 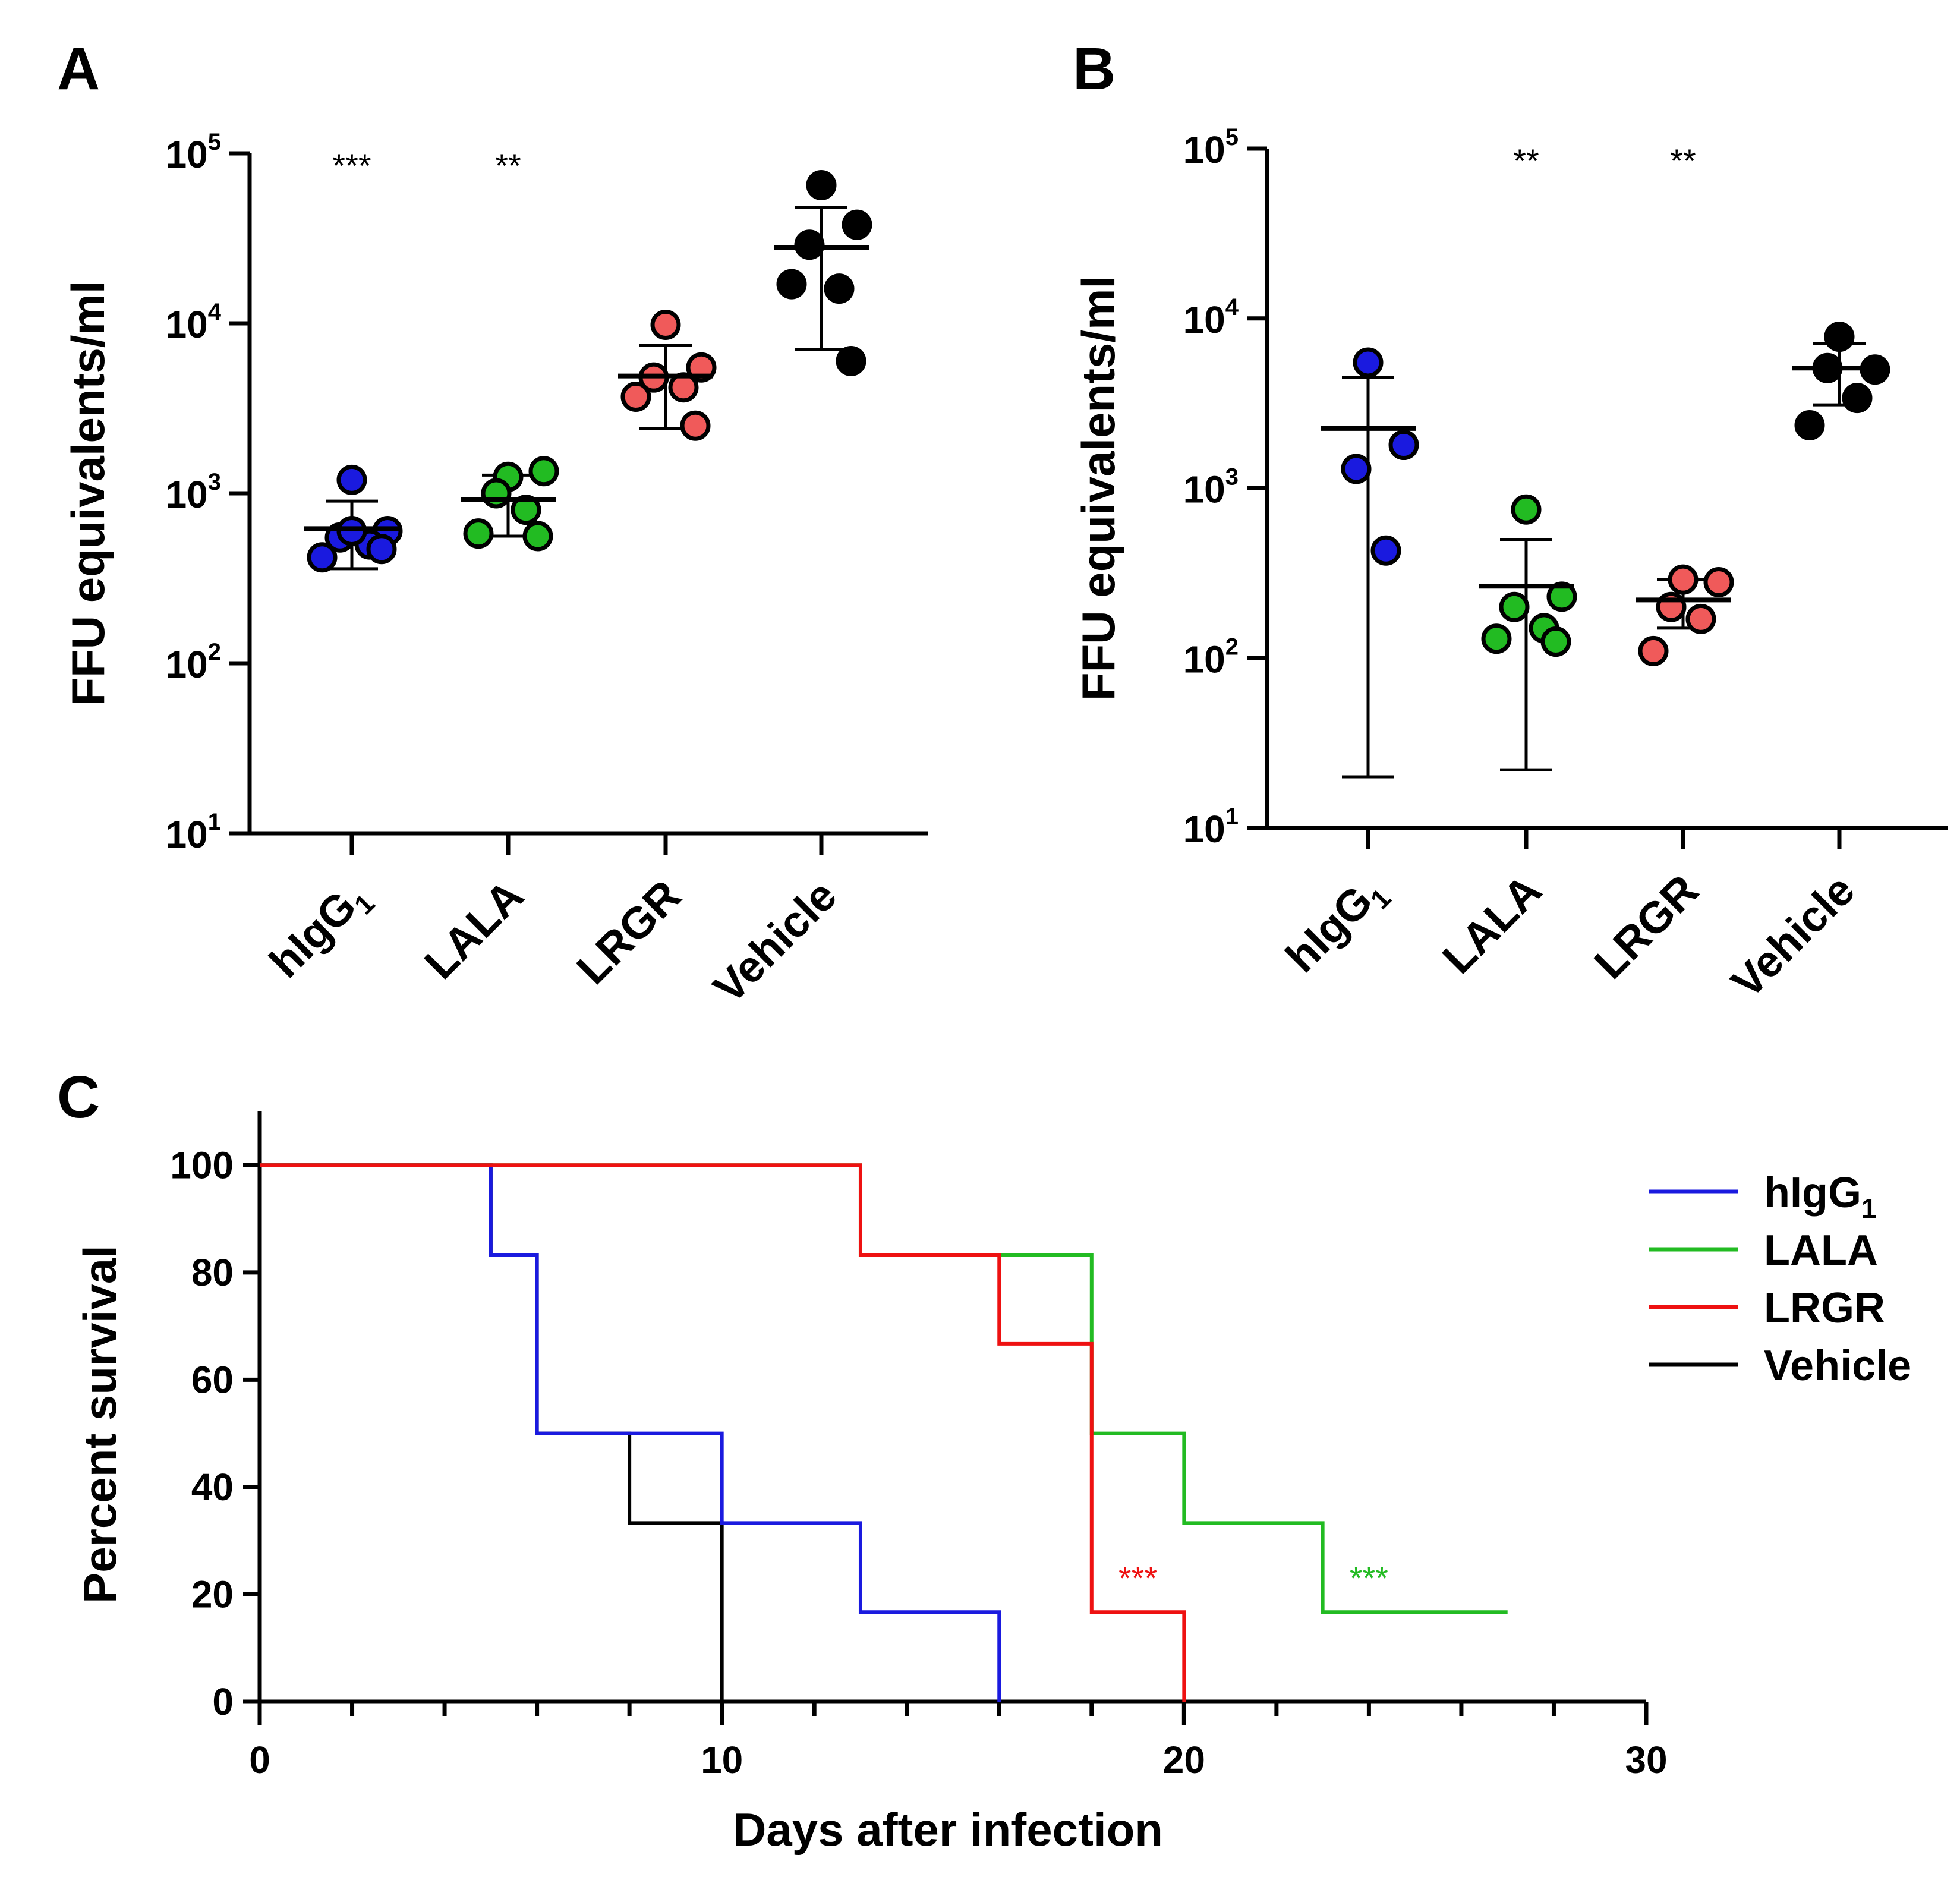 What do you see at coordinates (223, 1702) in the screenshot?
I see `y-tick-label: 0` at bounding box center [223, 1702].